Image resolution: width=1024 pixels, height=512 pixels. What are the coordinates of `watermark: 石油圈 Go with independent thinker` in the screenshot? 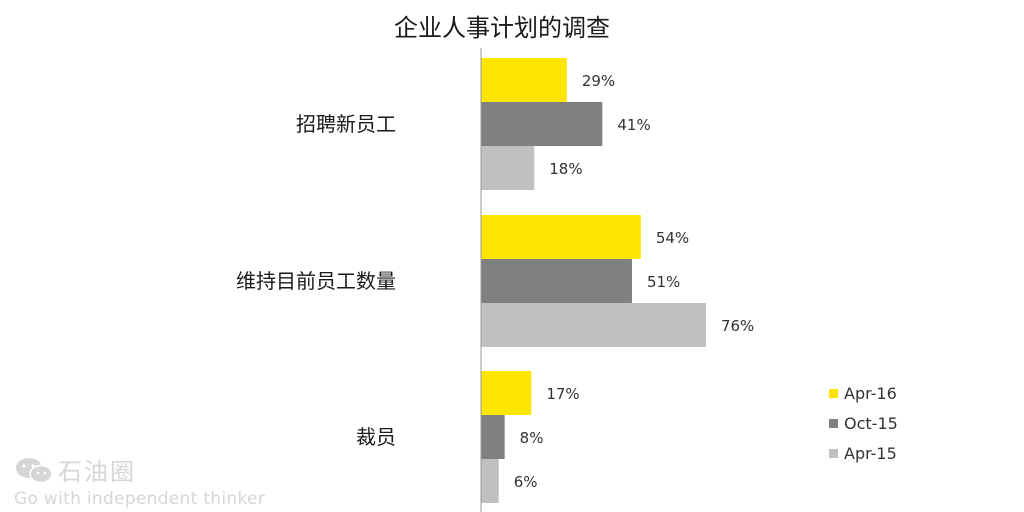 It's located at (139, 480).